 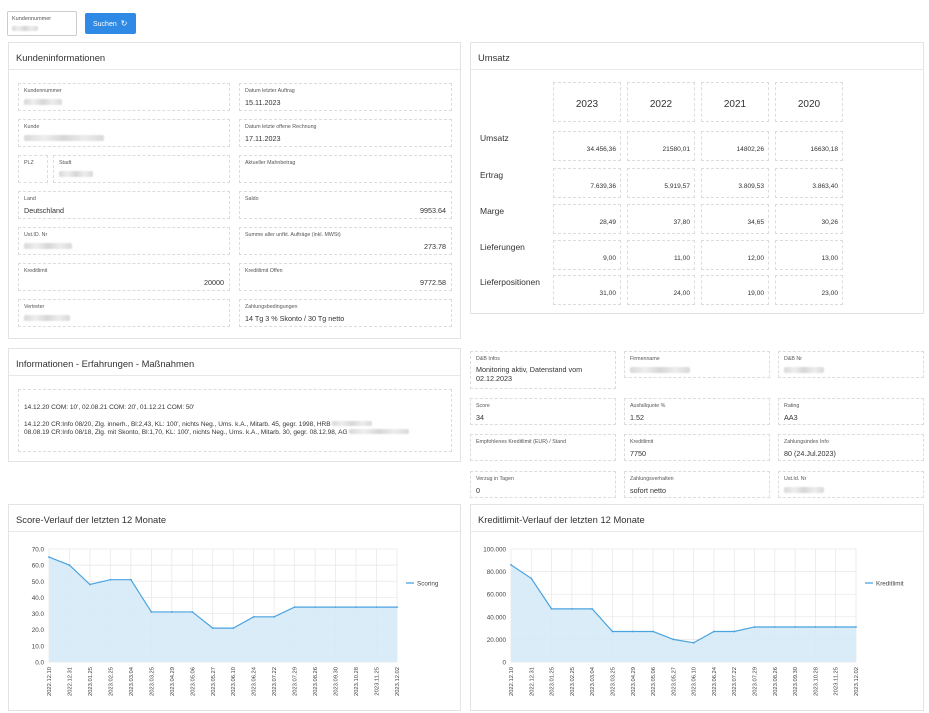 I want to click on value: Deutschland, so click(x=44, y=210).